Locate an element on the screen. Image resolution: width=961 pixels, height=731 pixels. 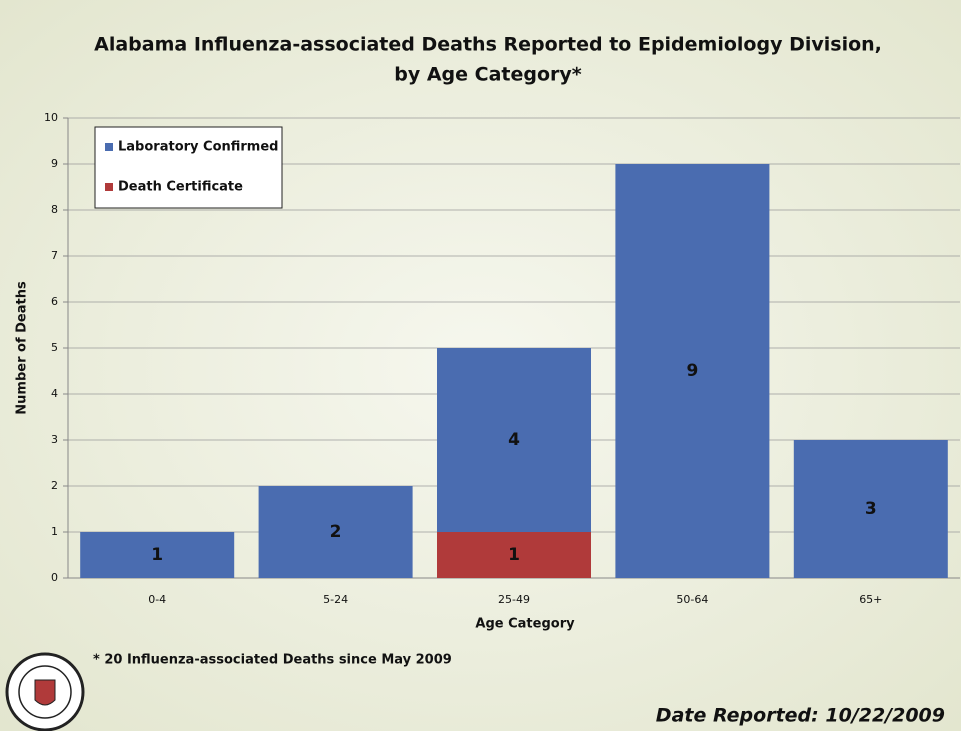
x-tick-label: 50-64 is located at coordinates (692, 599).